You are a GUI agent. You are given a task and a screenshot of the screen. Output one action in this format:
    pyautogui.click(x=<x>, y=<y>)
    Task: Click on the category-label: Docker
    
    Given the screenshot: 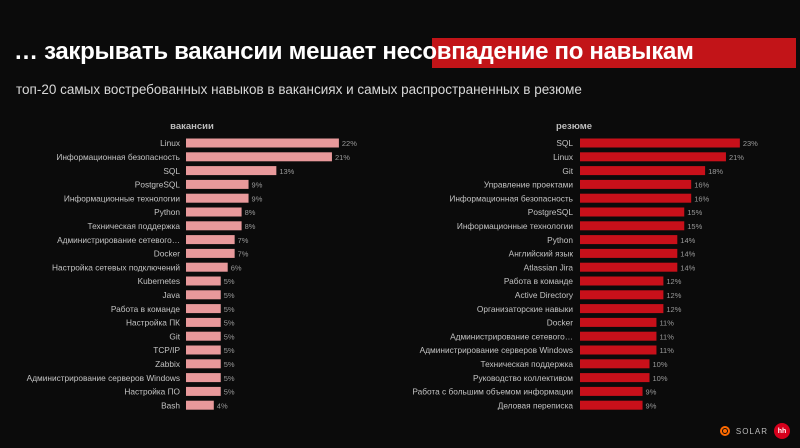 What is the action you would take?
    pyautogui.click(x=167, y=254)
    